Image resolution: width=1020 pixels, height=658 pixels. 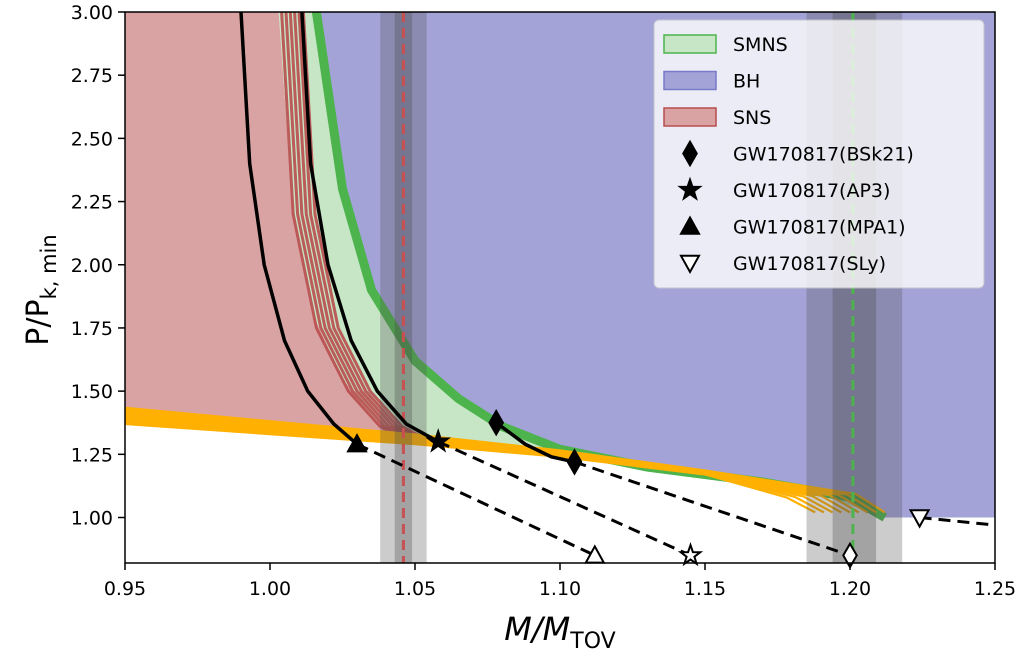 What do you see at coordinates (559, 632) in the screenshot?
I see `x-axis-label: M/MTOV` at bounding box center [559, 632].